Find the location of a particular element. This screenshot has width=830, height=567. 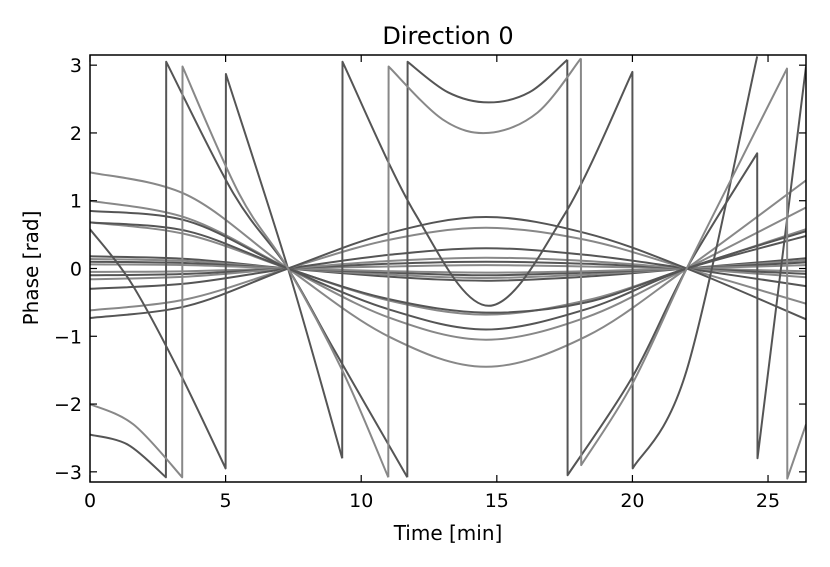

x-tick-label: 10 is located at coordinates (361, 501).